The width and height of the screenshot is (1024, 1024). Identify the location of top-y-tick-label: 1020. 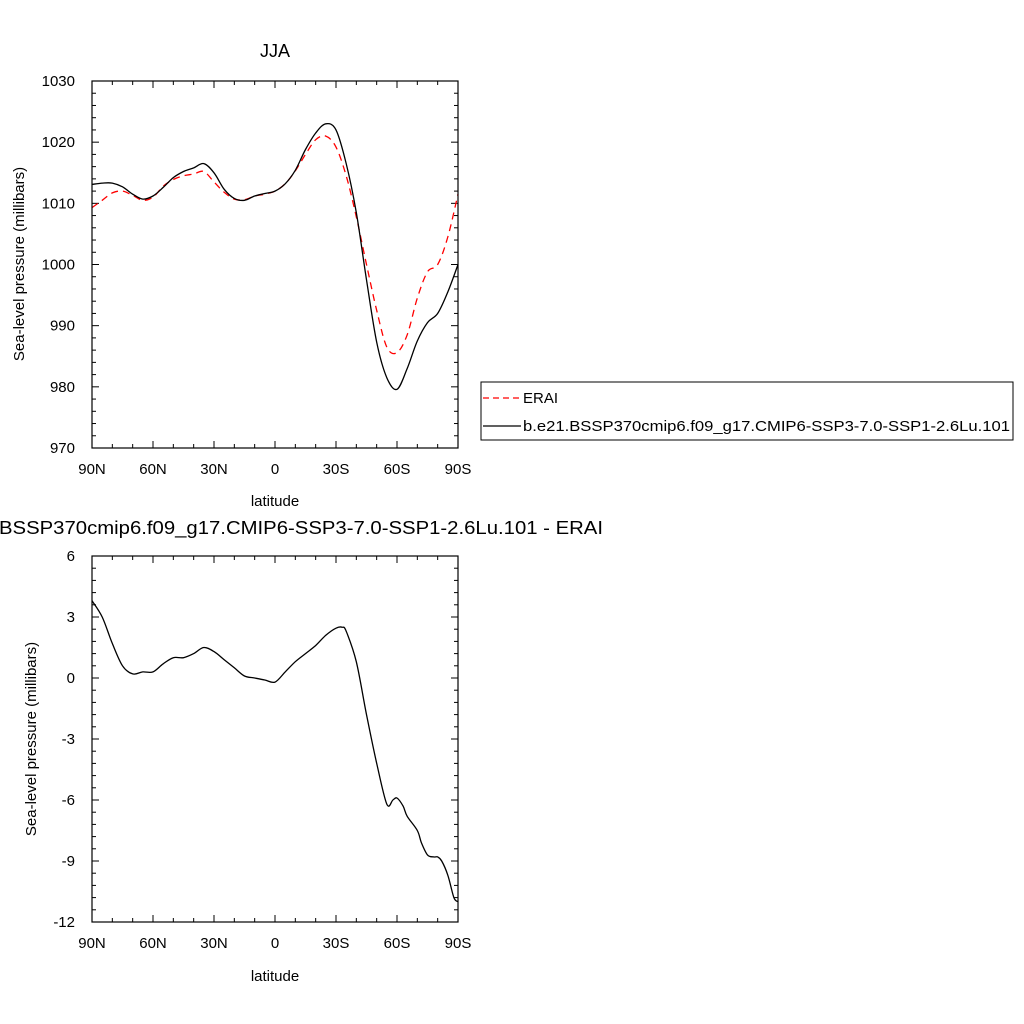
(58, 142).